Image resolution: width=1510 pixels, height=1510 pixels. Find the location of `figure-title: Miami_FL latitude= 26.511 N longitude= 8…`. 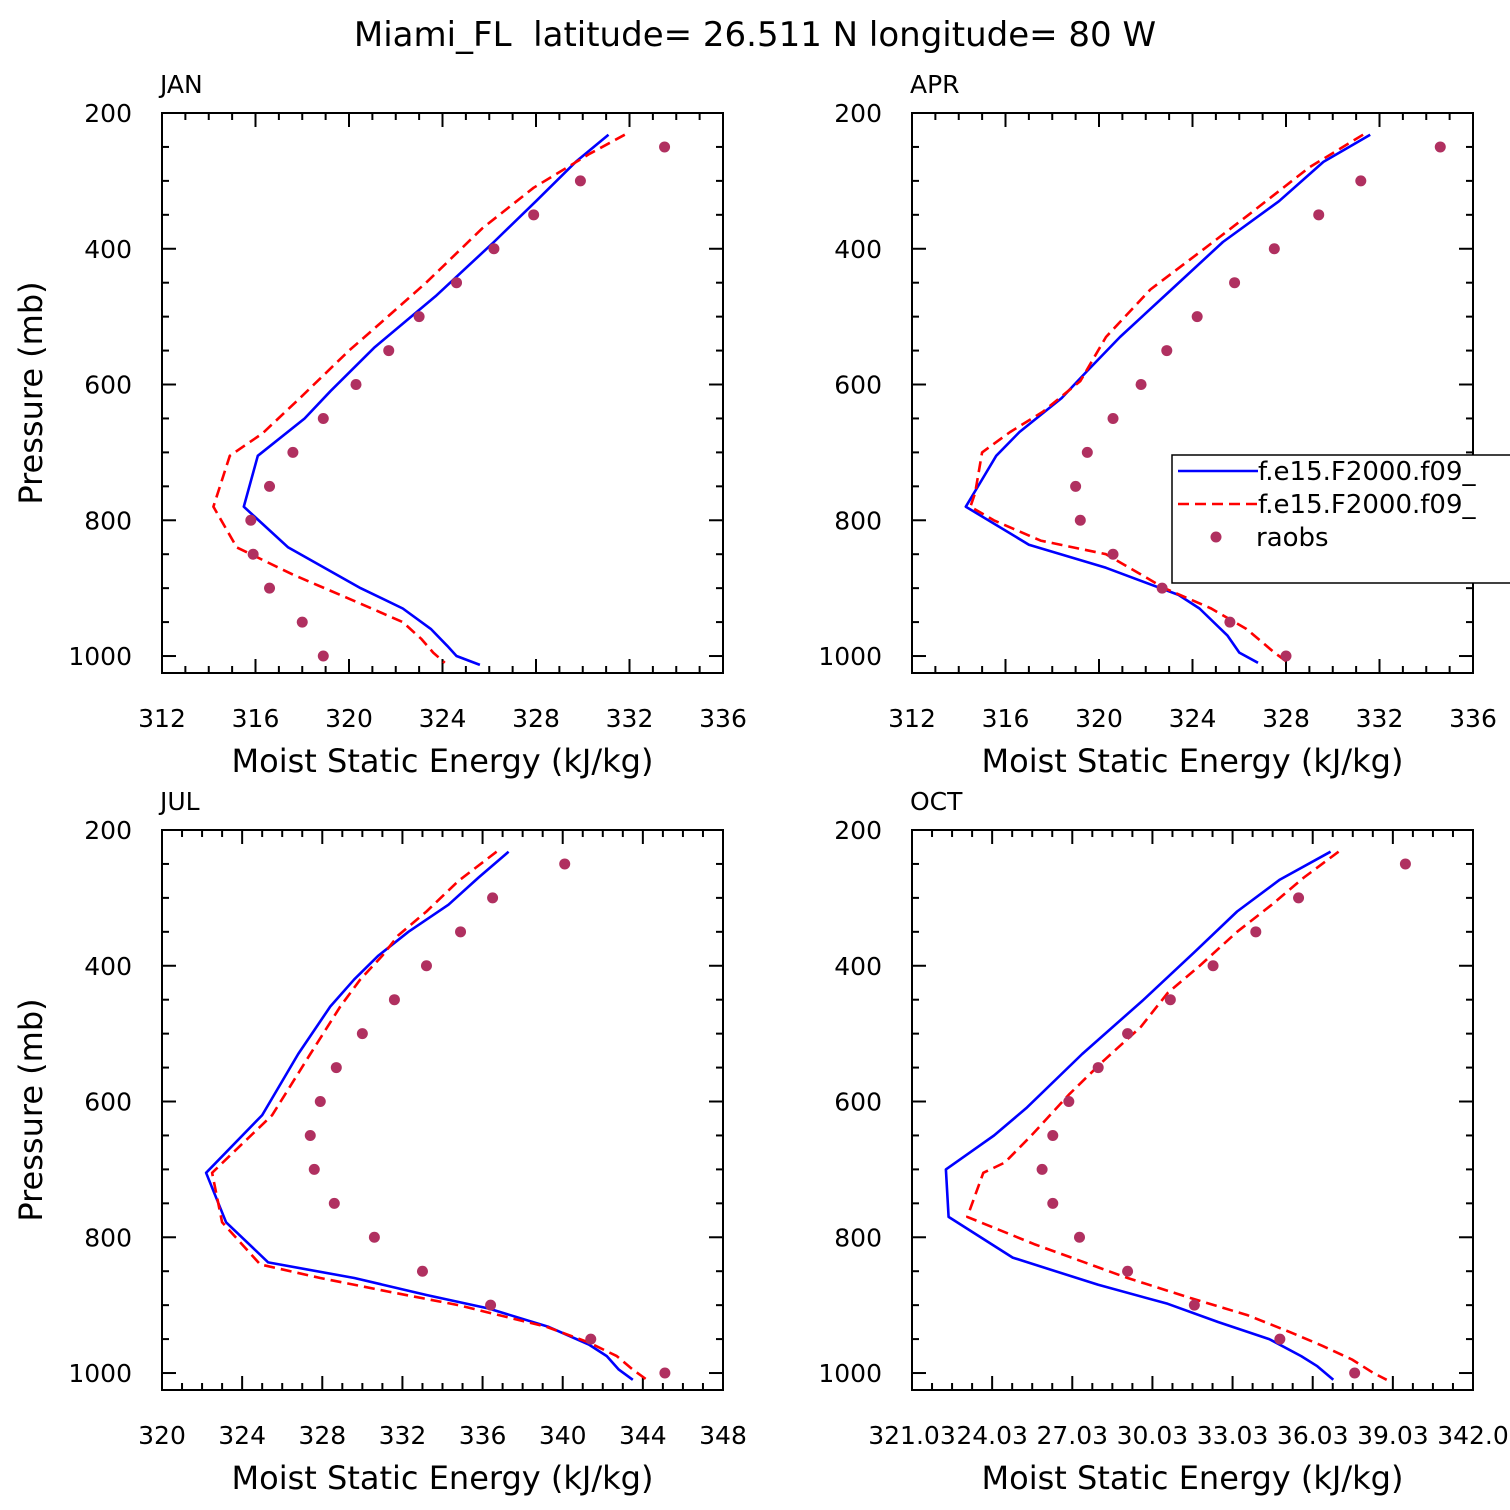

figure-title: Miami_FL latitude= 26.511 N longitude= 8… is located at coordinates (755, 35).